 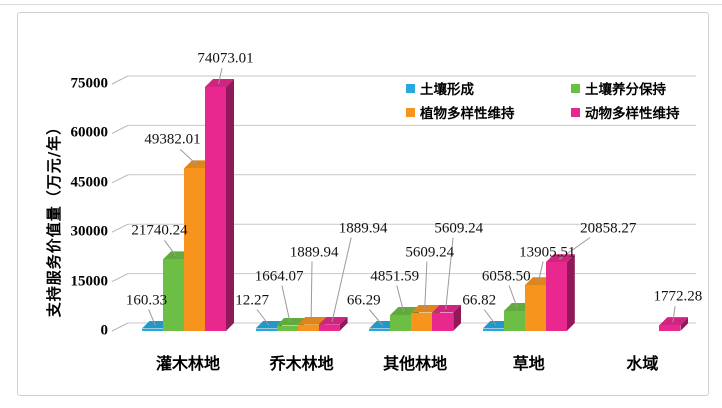 What do you see at coordinates (159, 230) in the screenshot?
I see `bar-data-label: 21740.24` at bounding box center [159, 230].